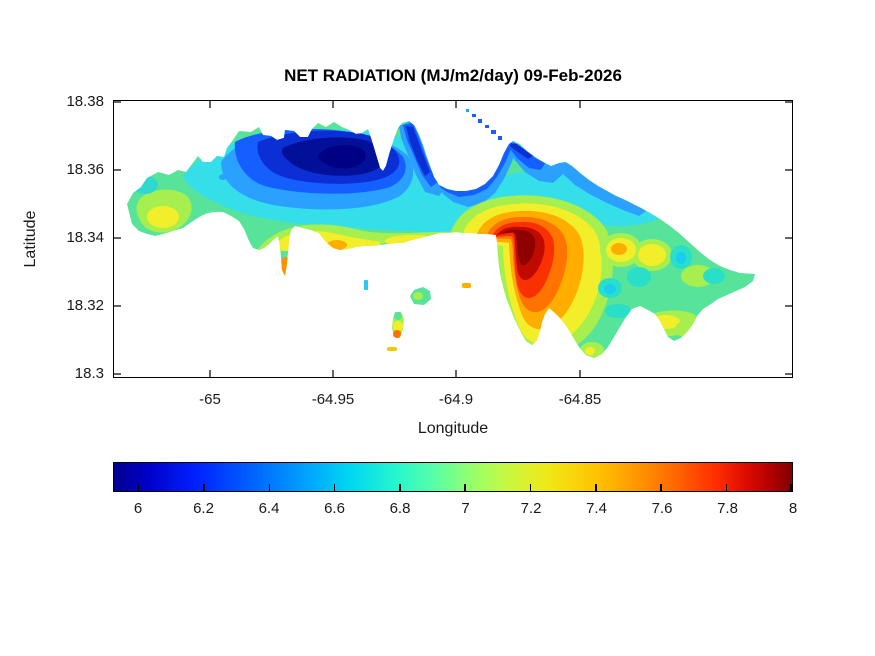 The height and width of the screenshot is (656, 875). I want to click on y-tick-label: 18.3, so click(89, 373).